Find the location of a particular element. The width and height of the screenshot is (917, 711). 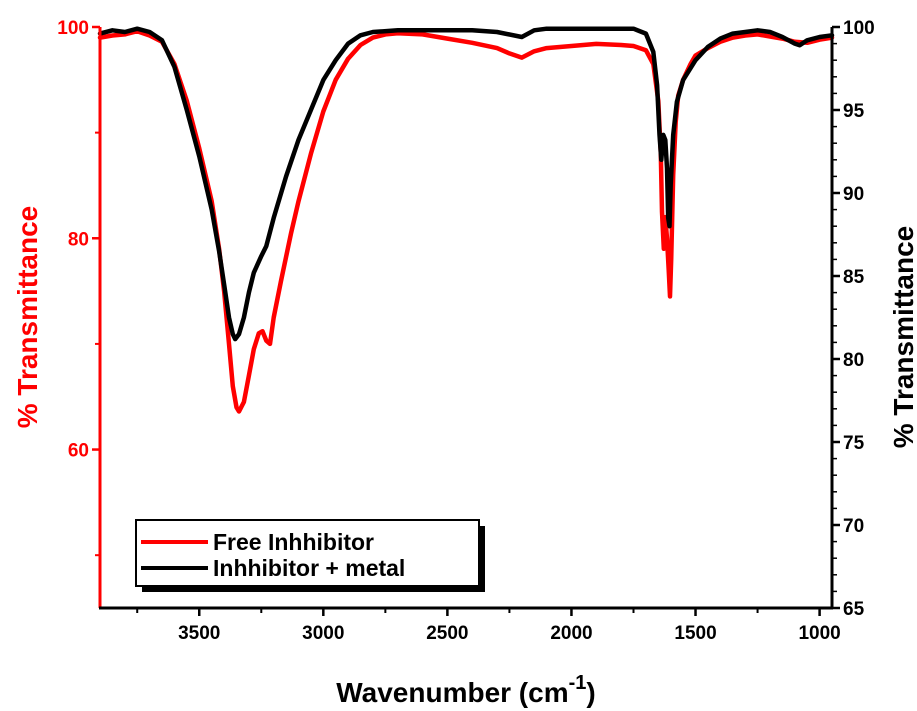

x-tick-label: 2500 is located at coordinates (447, 633).